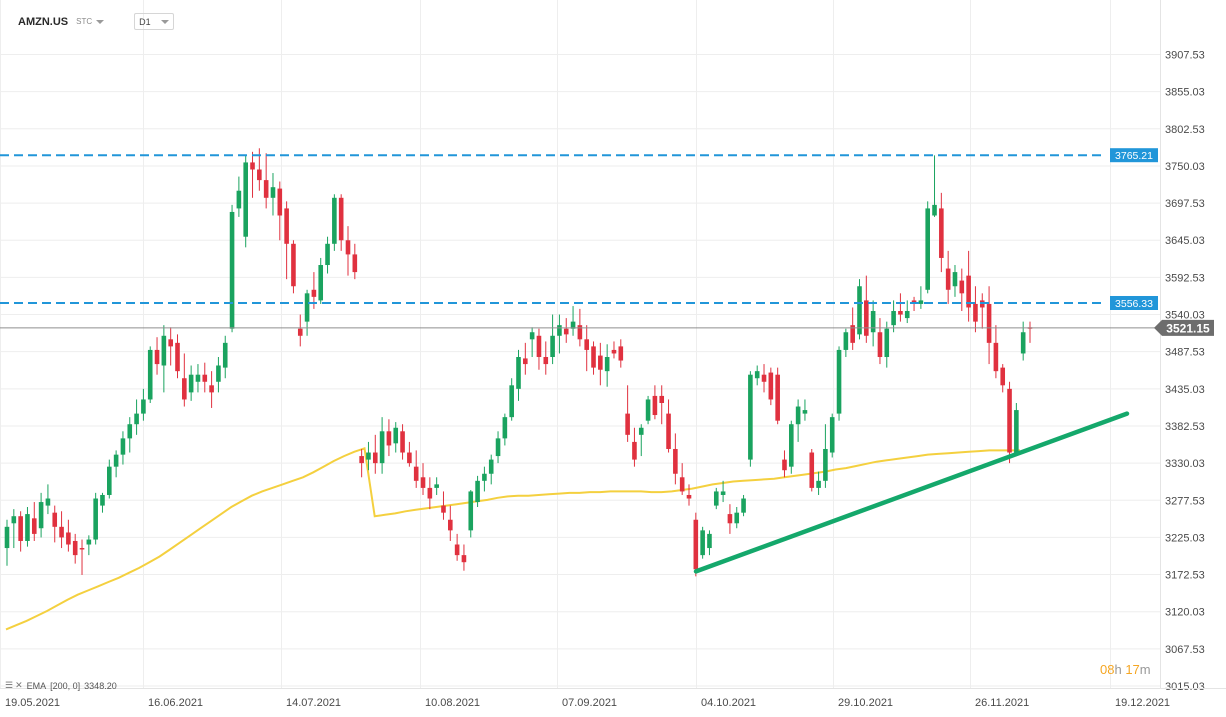  What do you see at coordinates (1185, 316) in the screenshot?
I see `y-tick-label: 3540.03` at bounding box center [1185, 316].